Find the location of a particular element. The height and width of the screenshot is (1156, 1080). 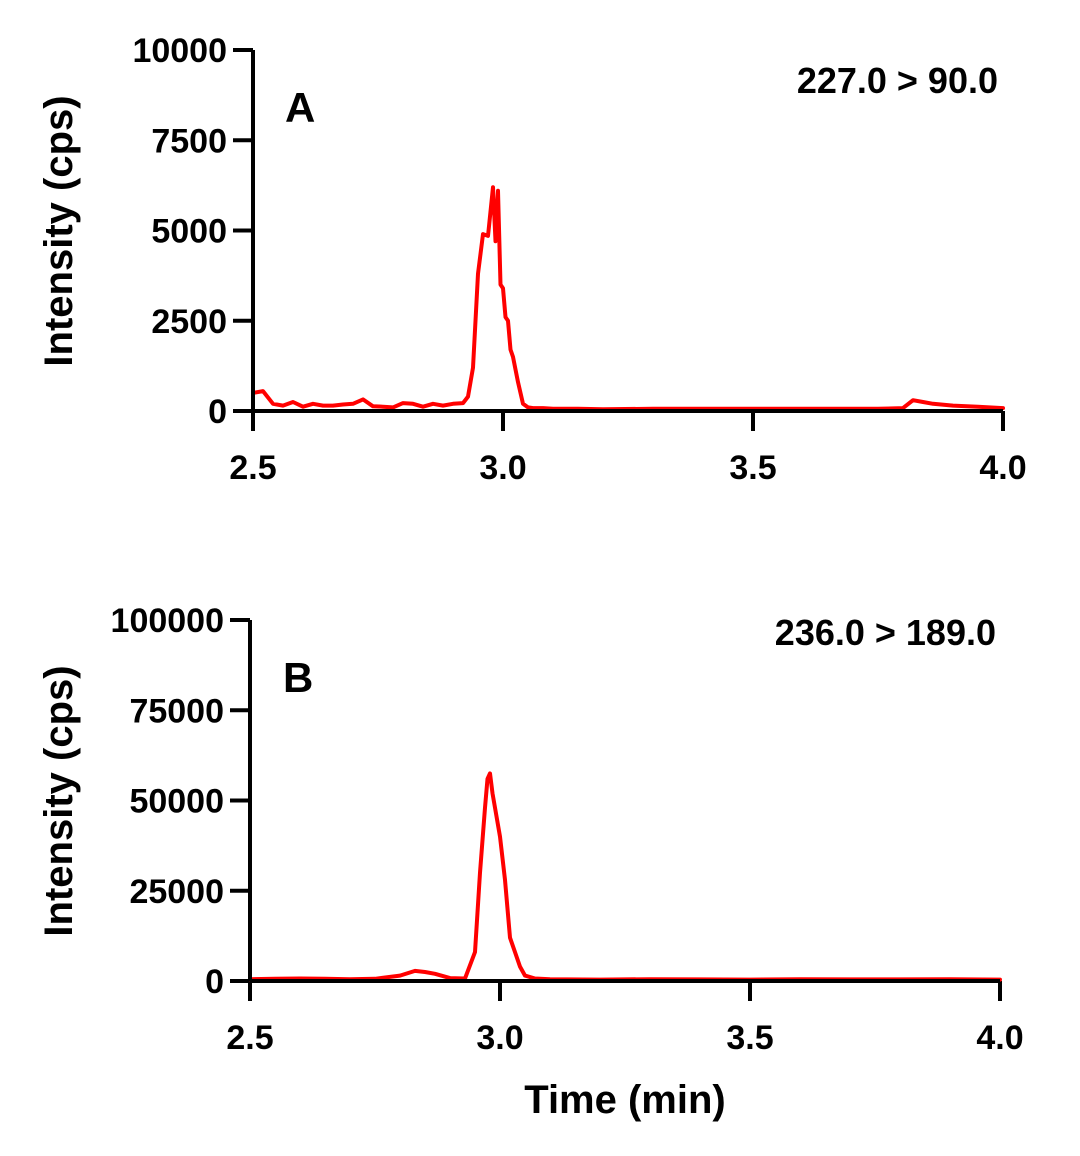

trace-layer-b is located at coordinates (625, 876).